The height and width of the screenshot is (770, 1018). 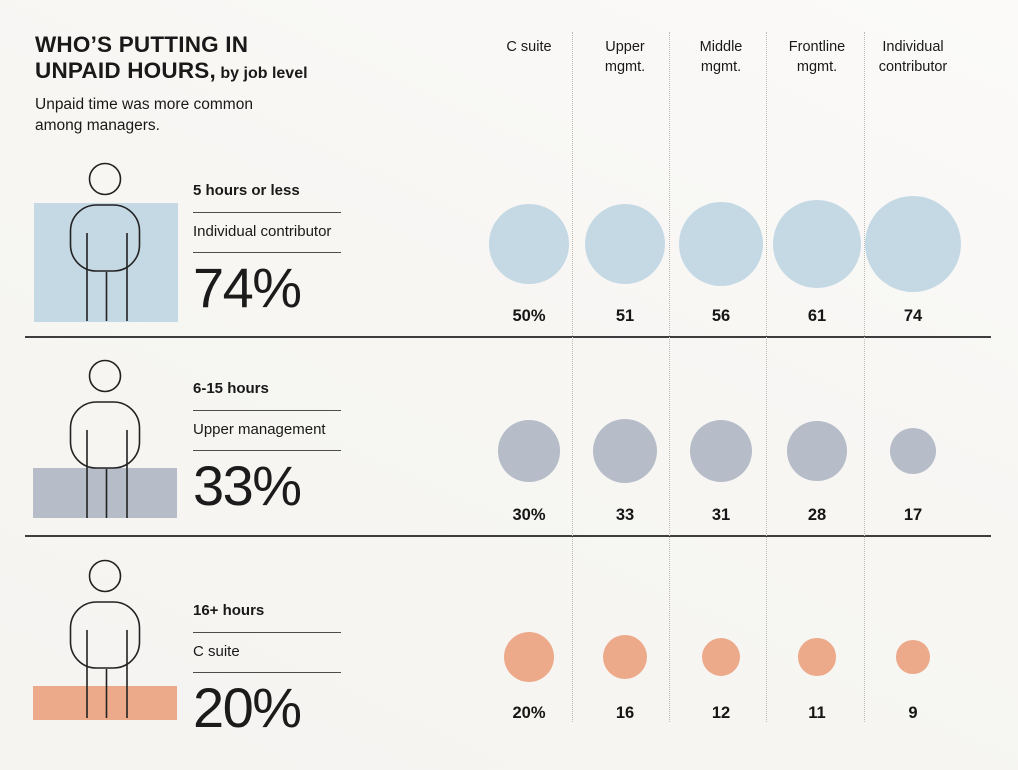 I want to click on column-header-2: Upper mgmt., so click(x=625, y=57).